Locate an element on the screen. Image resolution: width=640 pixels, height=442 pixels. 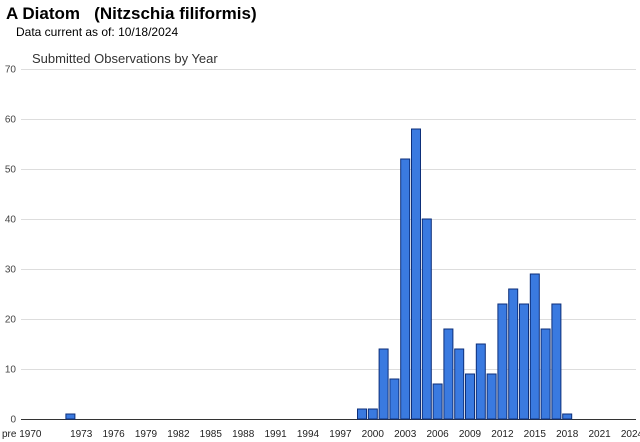
bar-2012 is located at coordinates (502, 361).